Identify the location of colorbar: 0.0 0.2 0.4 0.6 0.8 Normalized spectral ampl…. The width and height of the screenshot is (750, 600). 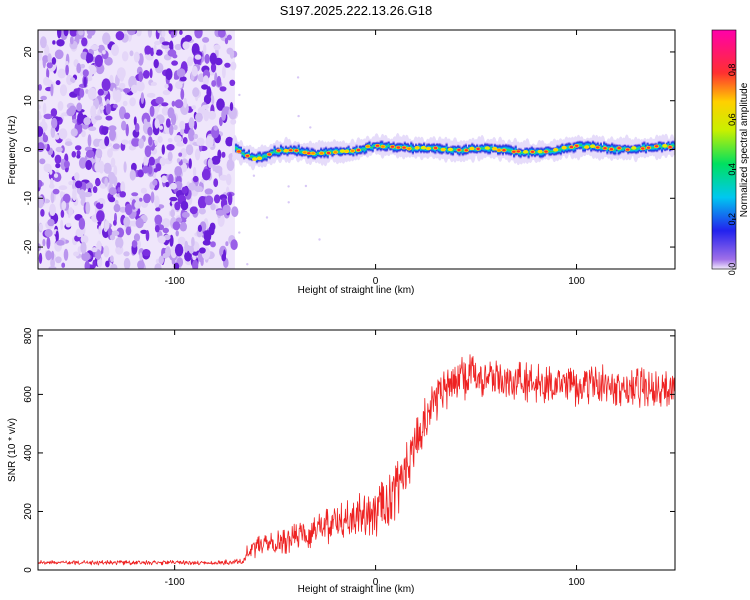
(730, 152).